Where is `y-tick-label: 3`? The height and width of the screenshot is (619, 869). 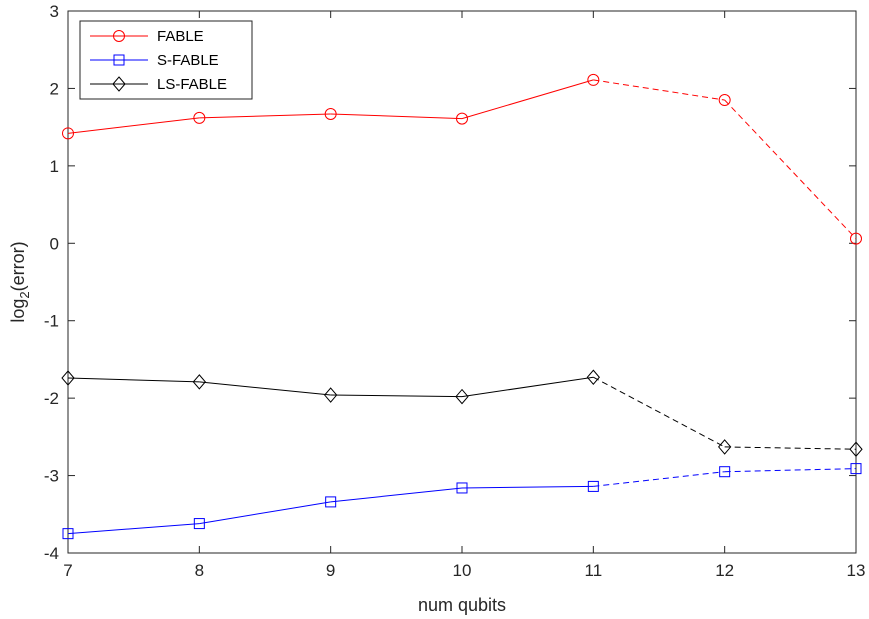 y-tick-label: 3 is located at coordinates (54, 11).